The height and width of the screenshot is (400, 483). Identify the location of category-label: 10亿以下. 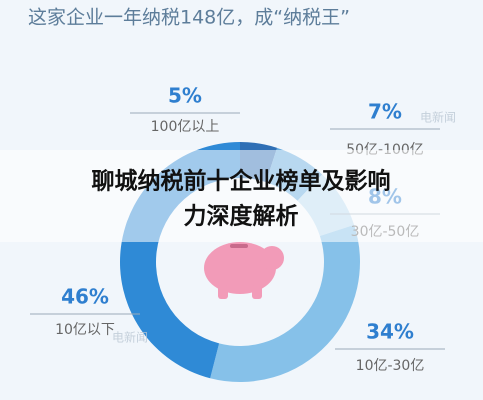
(85, 330).